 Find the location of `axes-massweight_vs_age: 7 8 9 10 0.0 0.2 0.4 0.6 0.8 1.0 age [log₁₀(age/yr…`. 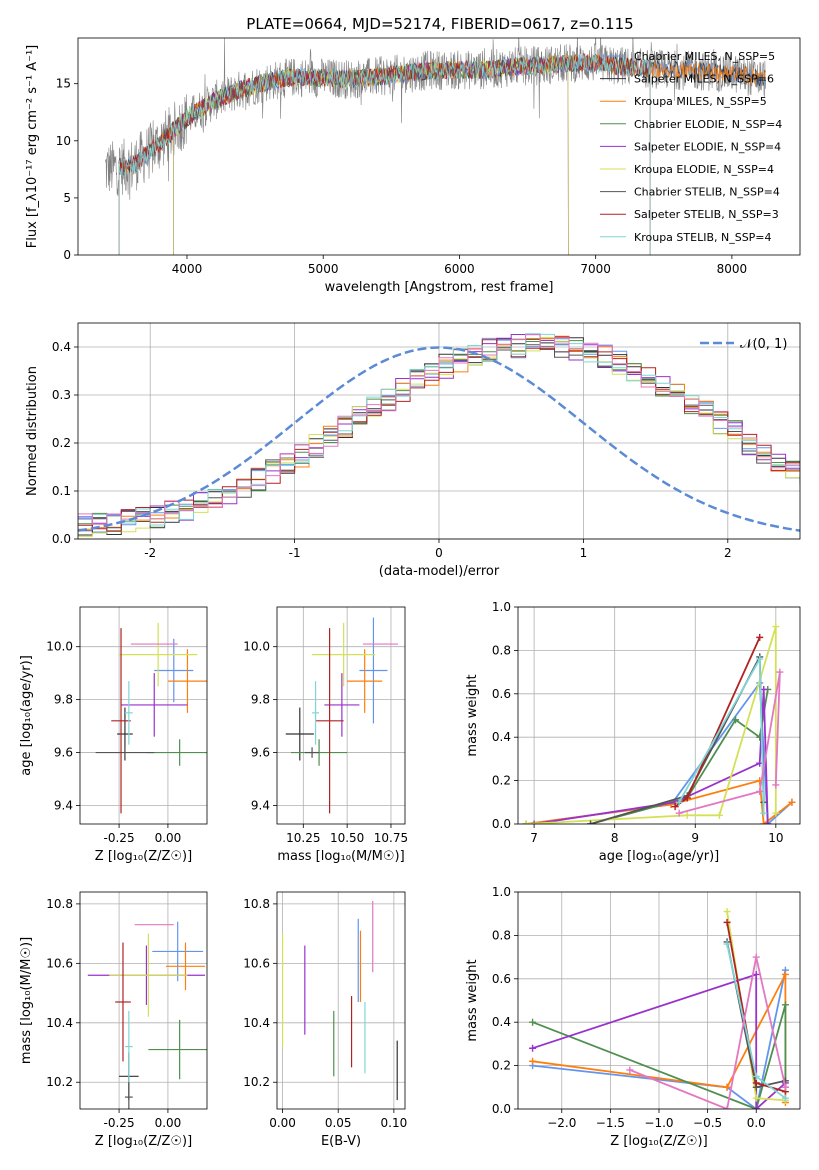

axes-massweight_vs_age: 7 8 9 10 0.0 0.2 0.4 0.6 0.8 1.0 age [log₁₀(age/yr… is located at coordinates (633, 732).